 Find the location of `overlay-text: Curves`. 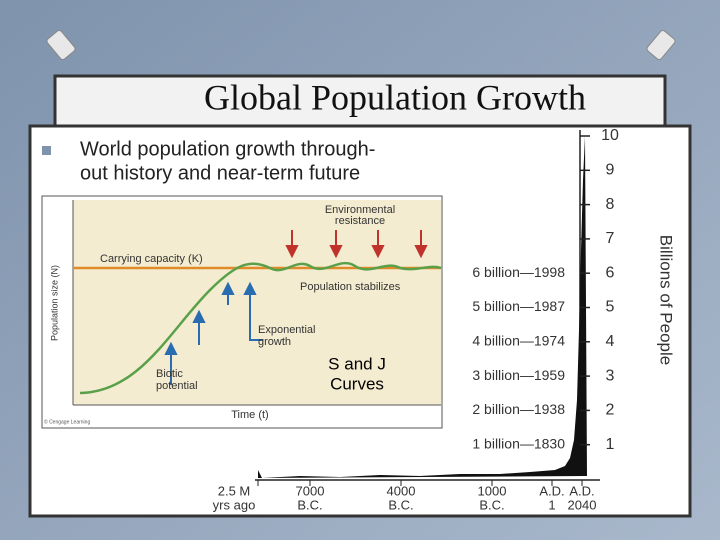

overlay-text: Curves is located at coordinates (357, 383).